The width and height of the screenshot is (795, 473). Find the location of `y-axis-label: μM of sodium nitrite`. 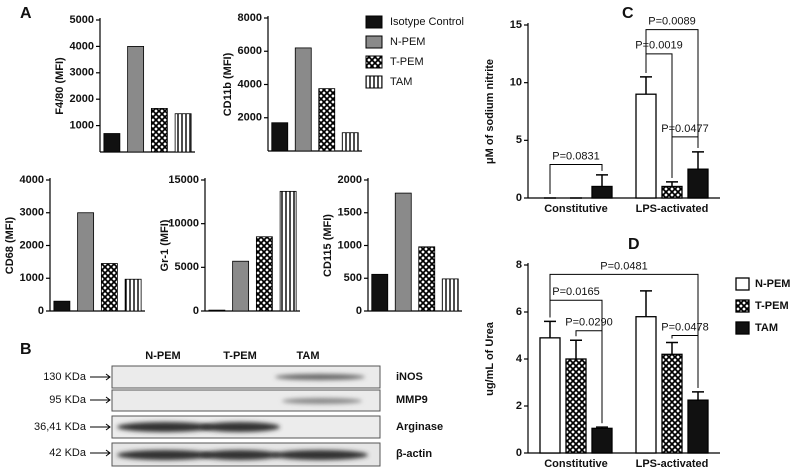

y-axis-label: μM of sodium nitrite is located at coordinates (490, 111).